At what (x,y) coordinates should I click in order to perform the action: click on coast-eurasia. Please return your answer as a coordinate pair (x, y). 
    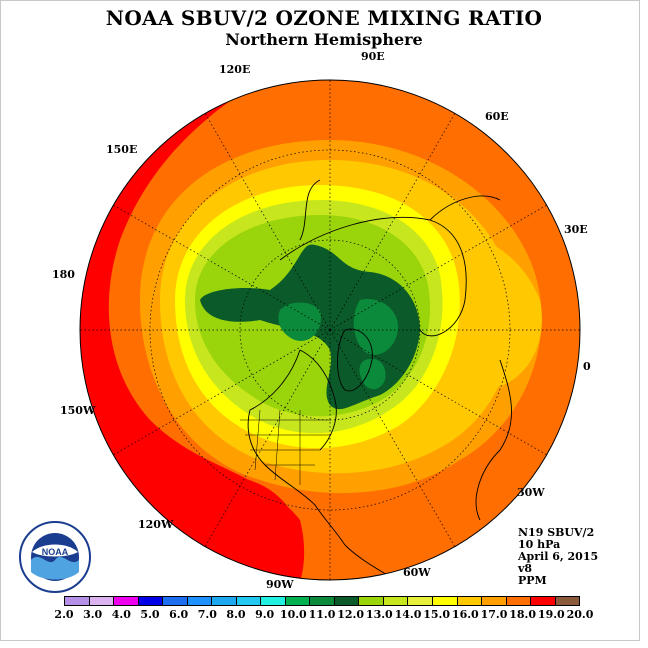
    Looking at the image, I should click on (390, 258).